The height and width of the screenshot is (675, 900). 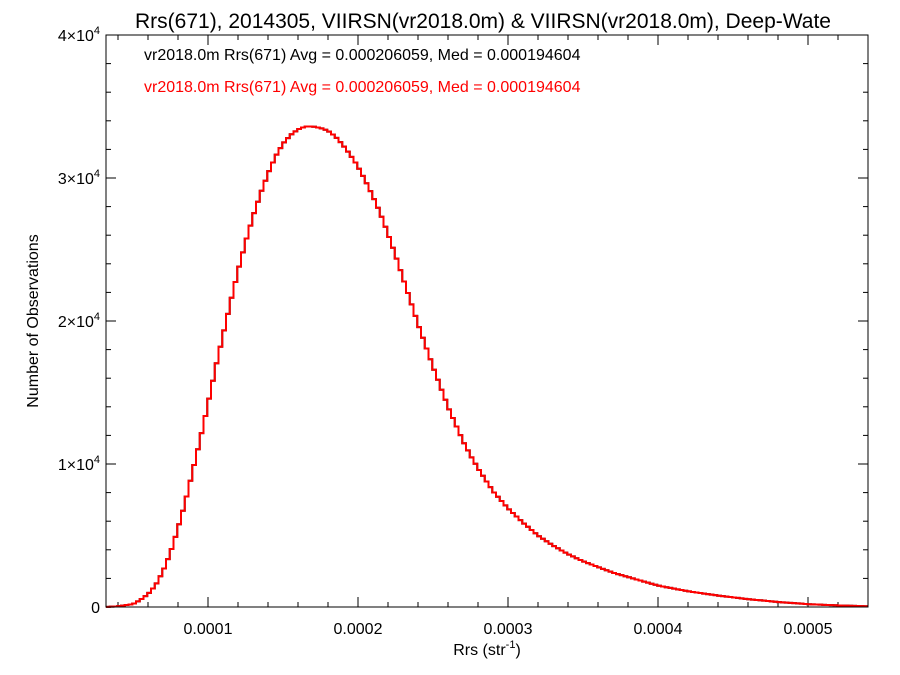 I want to click on y-tick-label: 1×10⁴, so click(x=79, y=464).